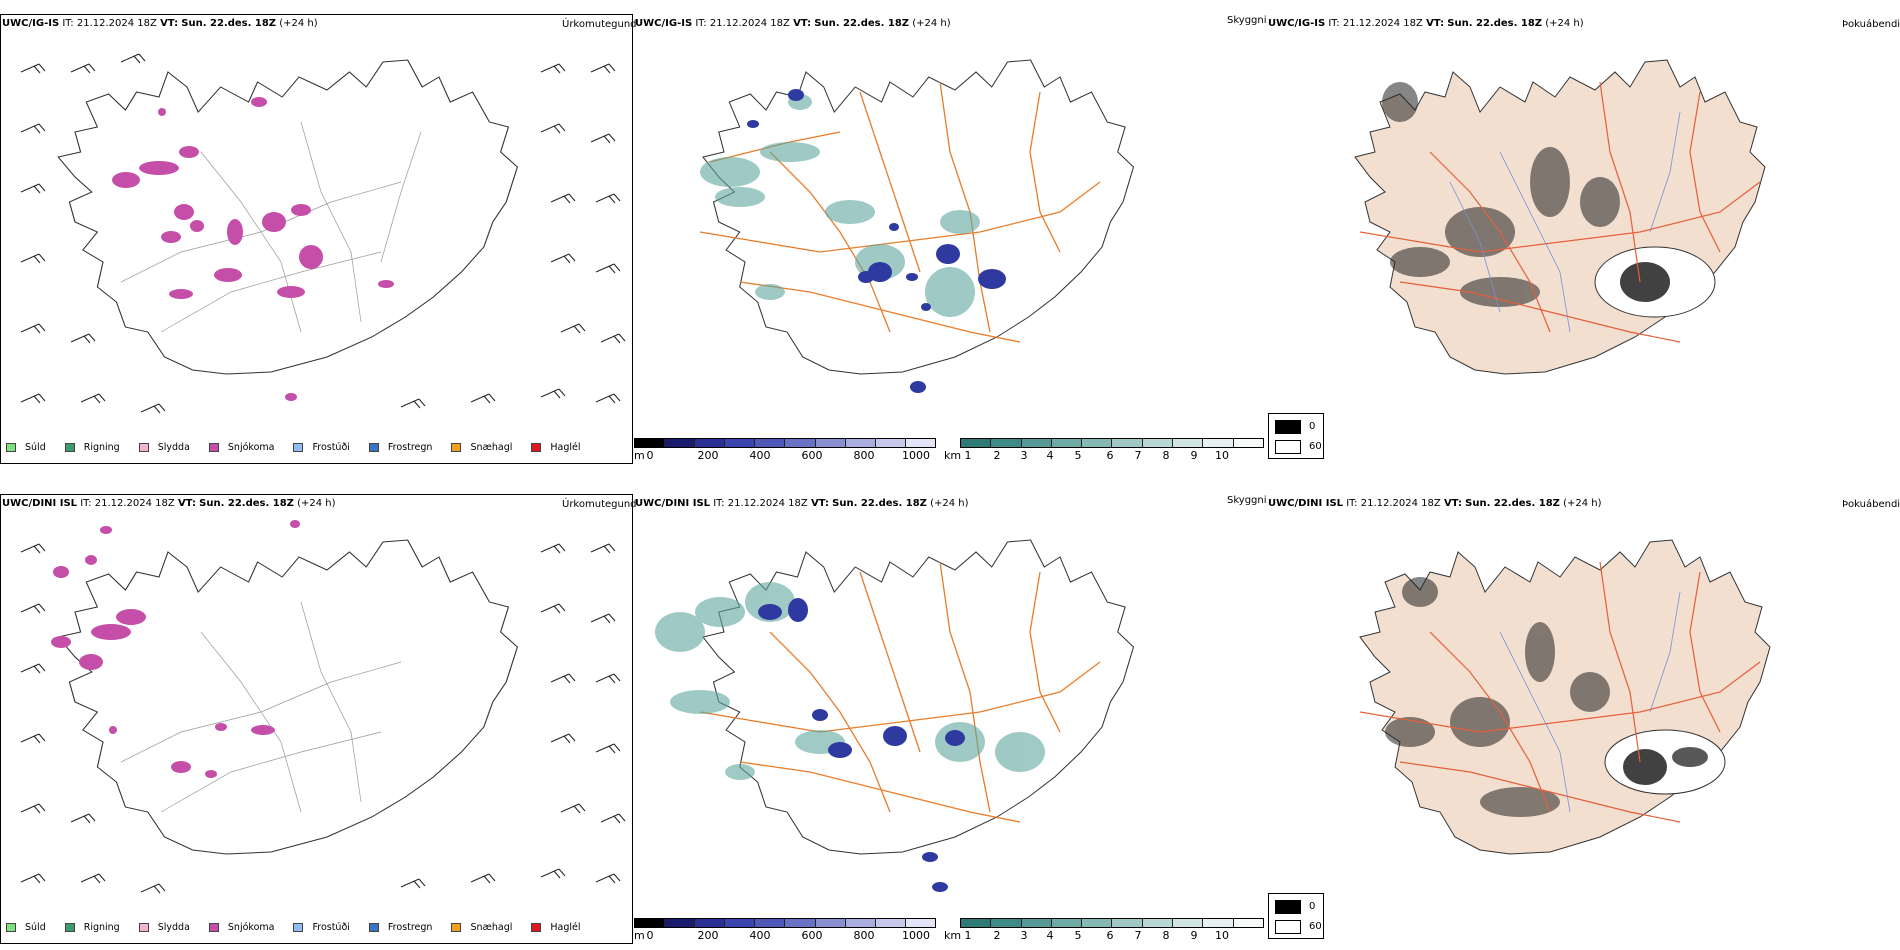 This screenshot has width=1900, height=950. I want to click on fog-legend-row2: 0 60, so click(1296, 916).